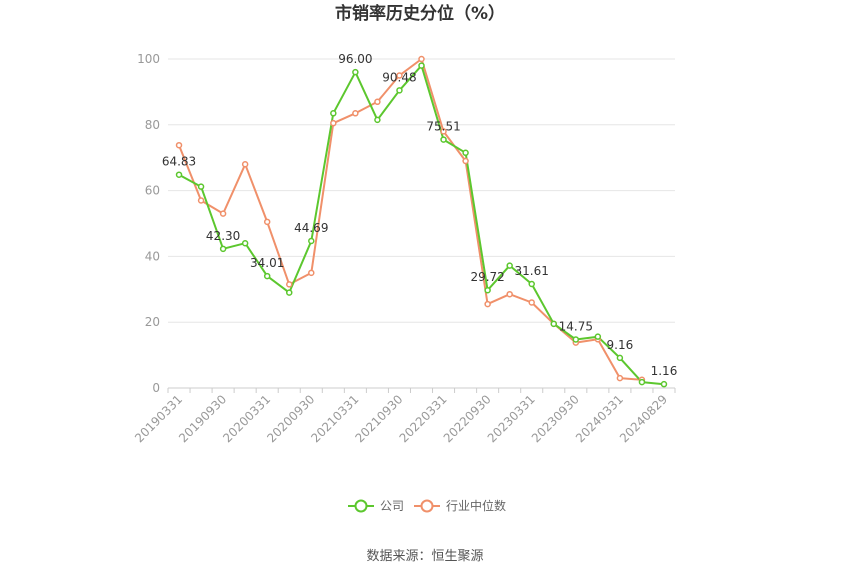 The height and width of the screenshot is (575, 850). Describe the element at coordinates (267, 263) in the screenshot. I see `data-label: 34.01` at that location.